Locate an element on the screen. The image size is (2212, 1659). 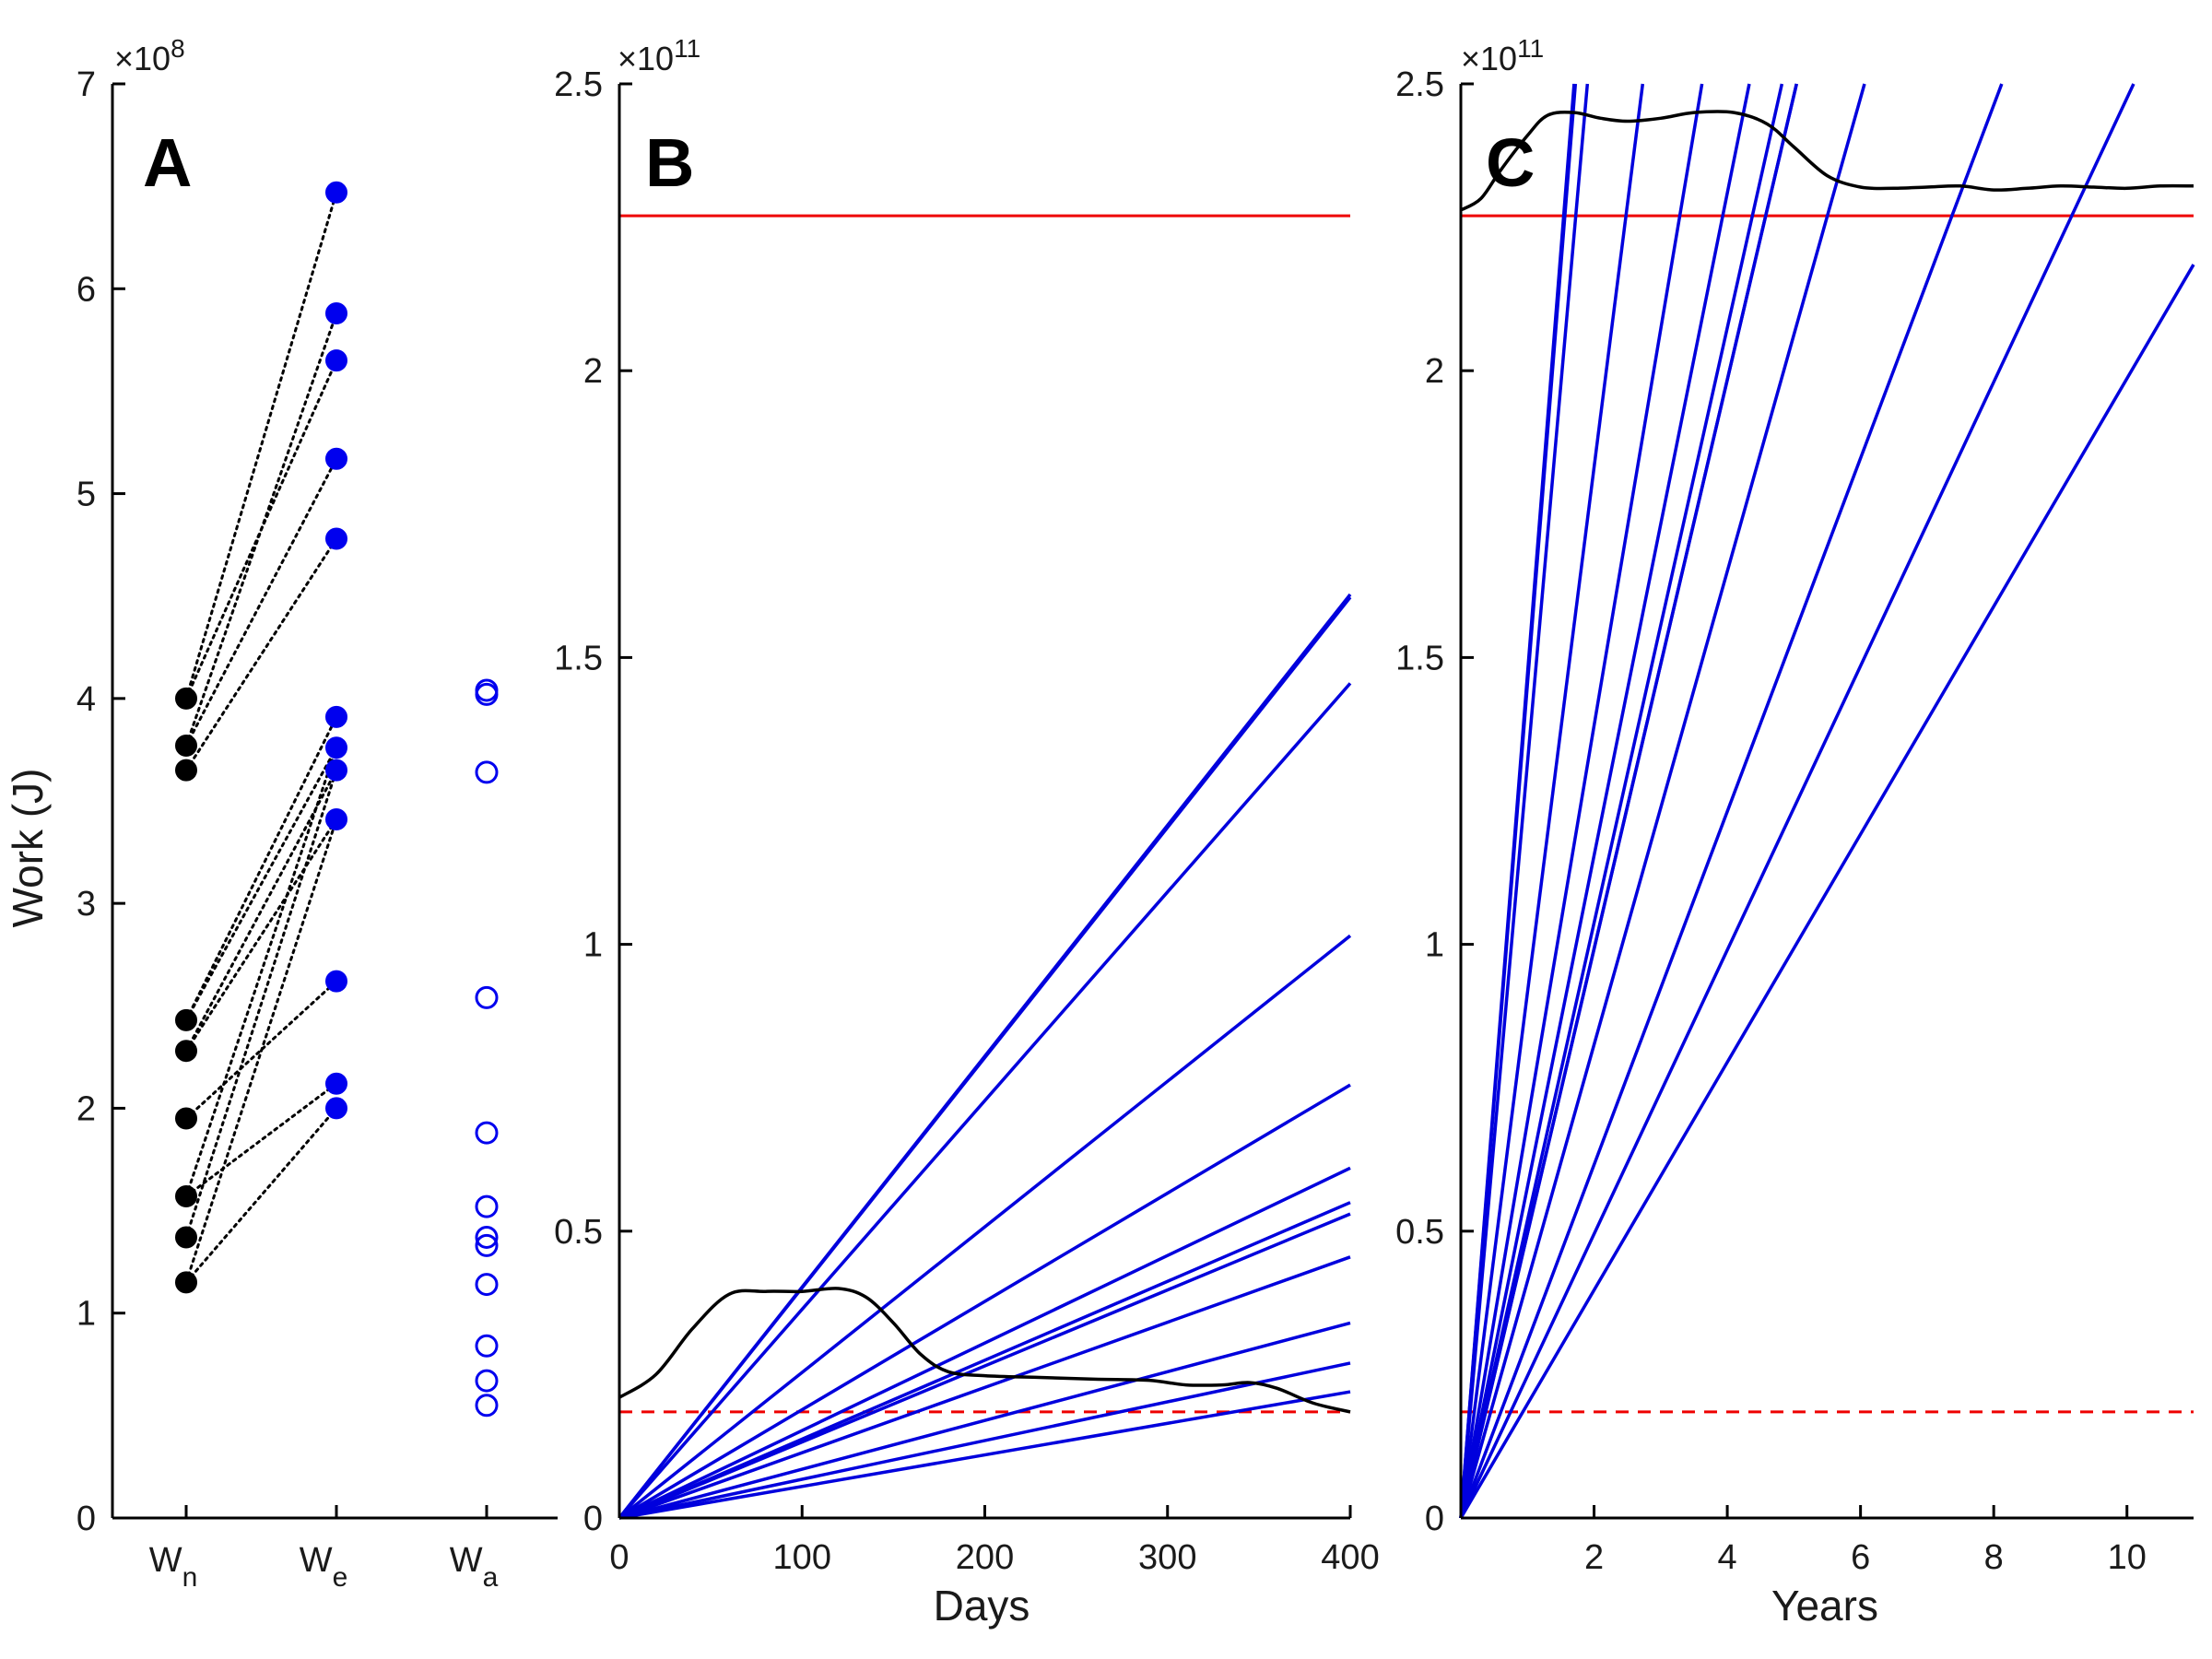
panel-b-xtick-label: 200 is located at coordinates (985, 1557).